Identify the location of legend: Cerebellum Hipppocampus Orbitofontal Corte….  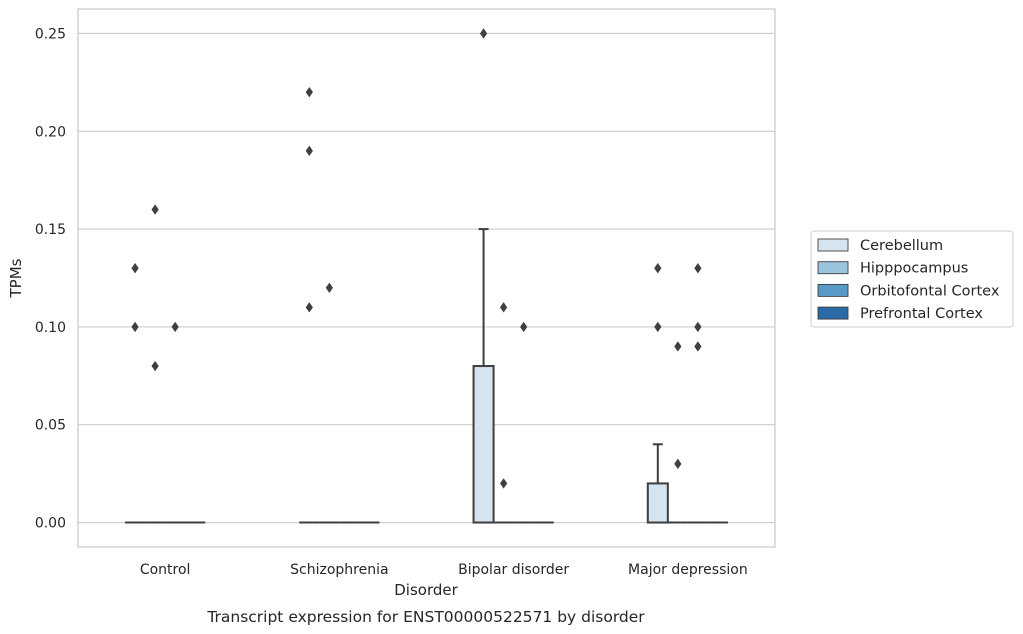
(912, 279).